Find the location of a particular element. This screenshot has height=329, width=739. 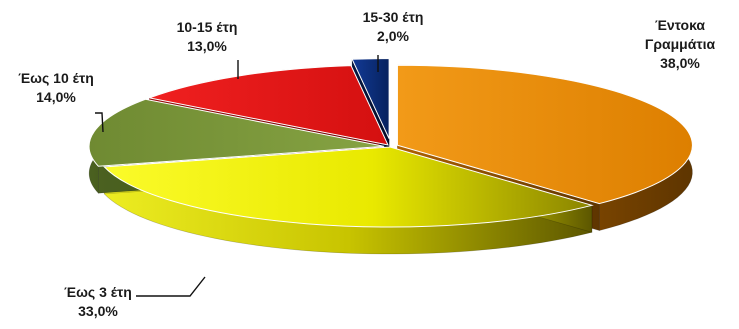

slice-name-entoka-grammatia: Γραμμάτια is located at coordinates (680, 44).